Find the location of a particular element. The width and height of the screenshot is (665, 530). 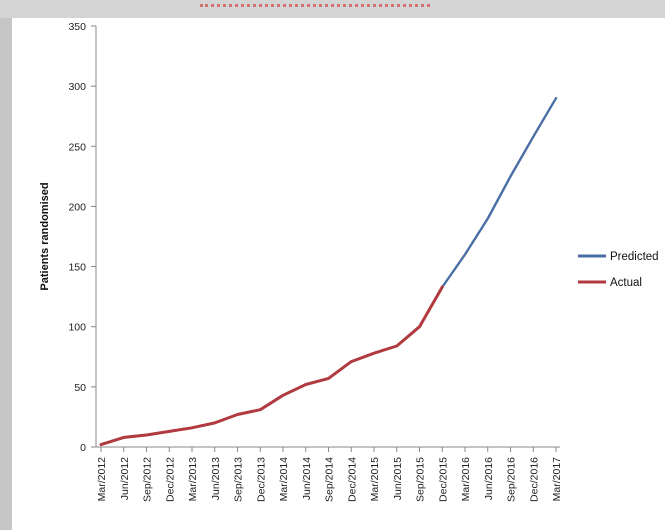

x-tick-label: Mar/2013 is located at coordinates (193, 479).